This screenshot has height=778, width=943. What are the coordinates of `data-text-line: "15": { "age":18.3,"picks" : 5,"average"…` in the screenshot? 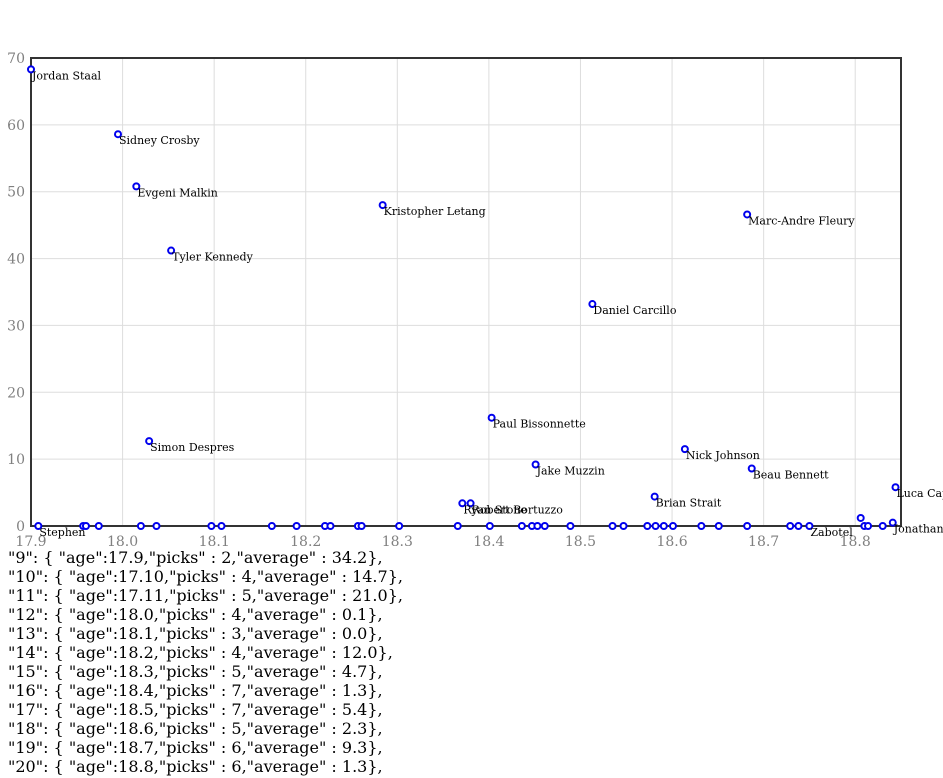 It's located at (195, 671).